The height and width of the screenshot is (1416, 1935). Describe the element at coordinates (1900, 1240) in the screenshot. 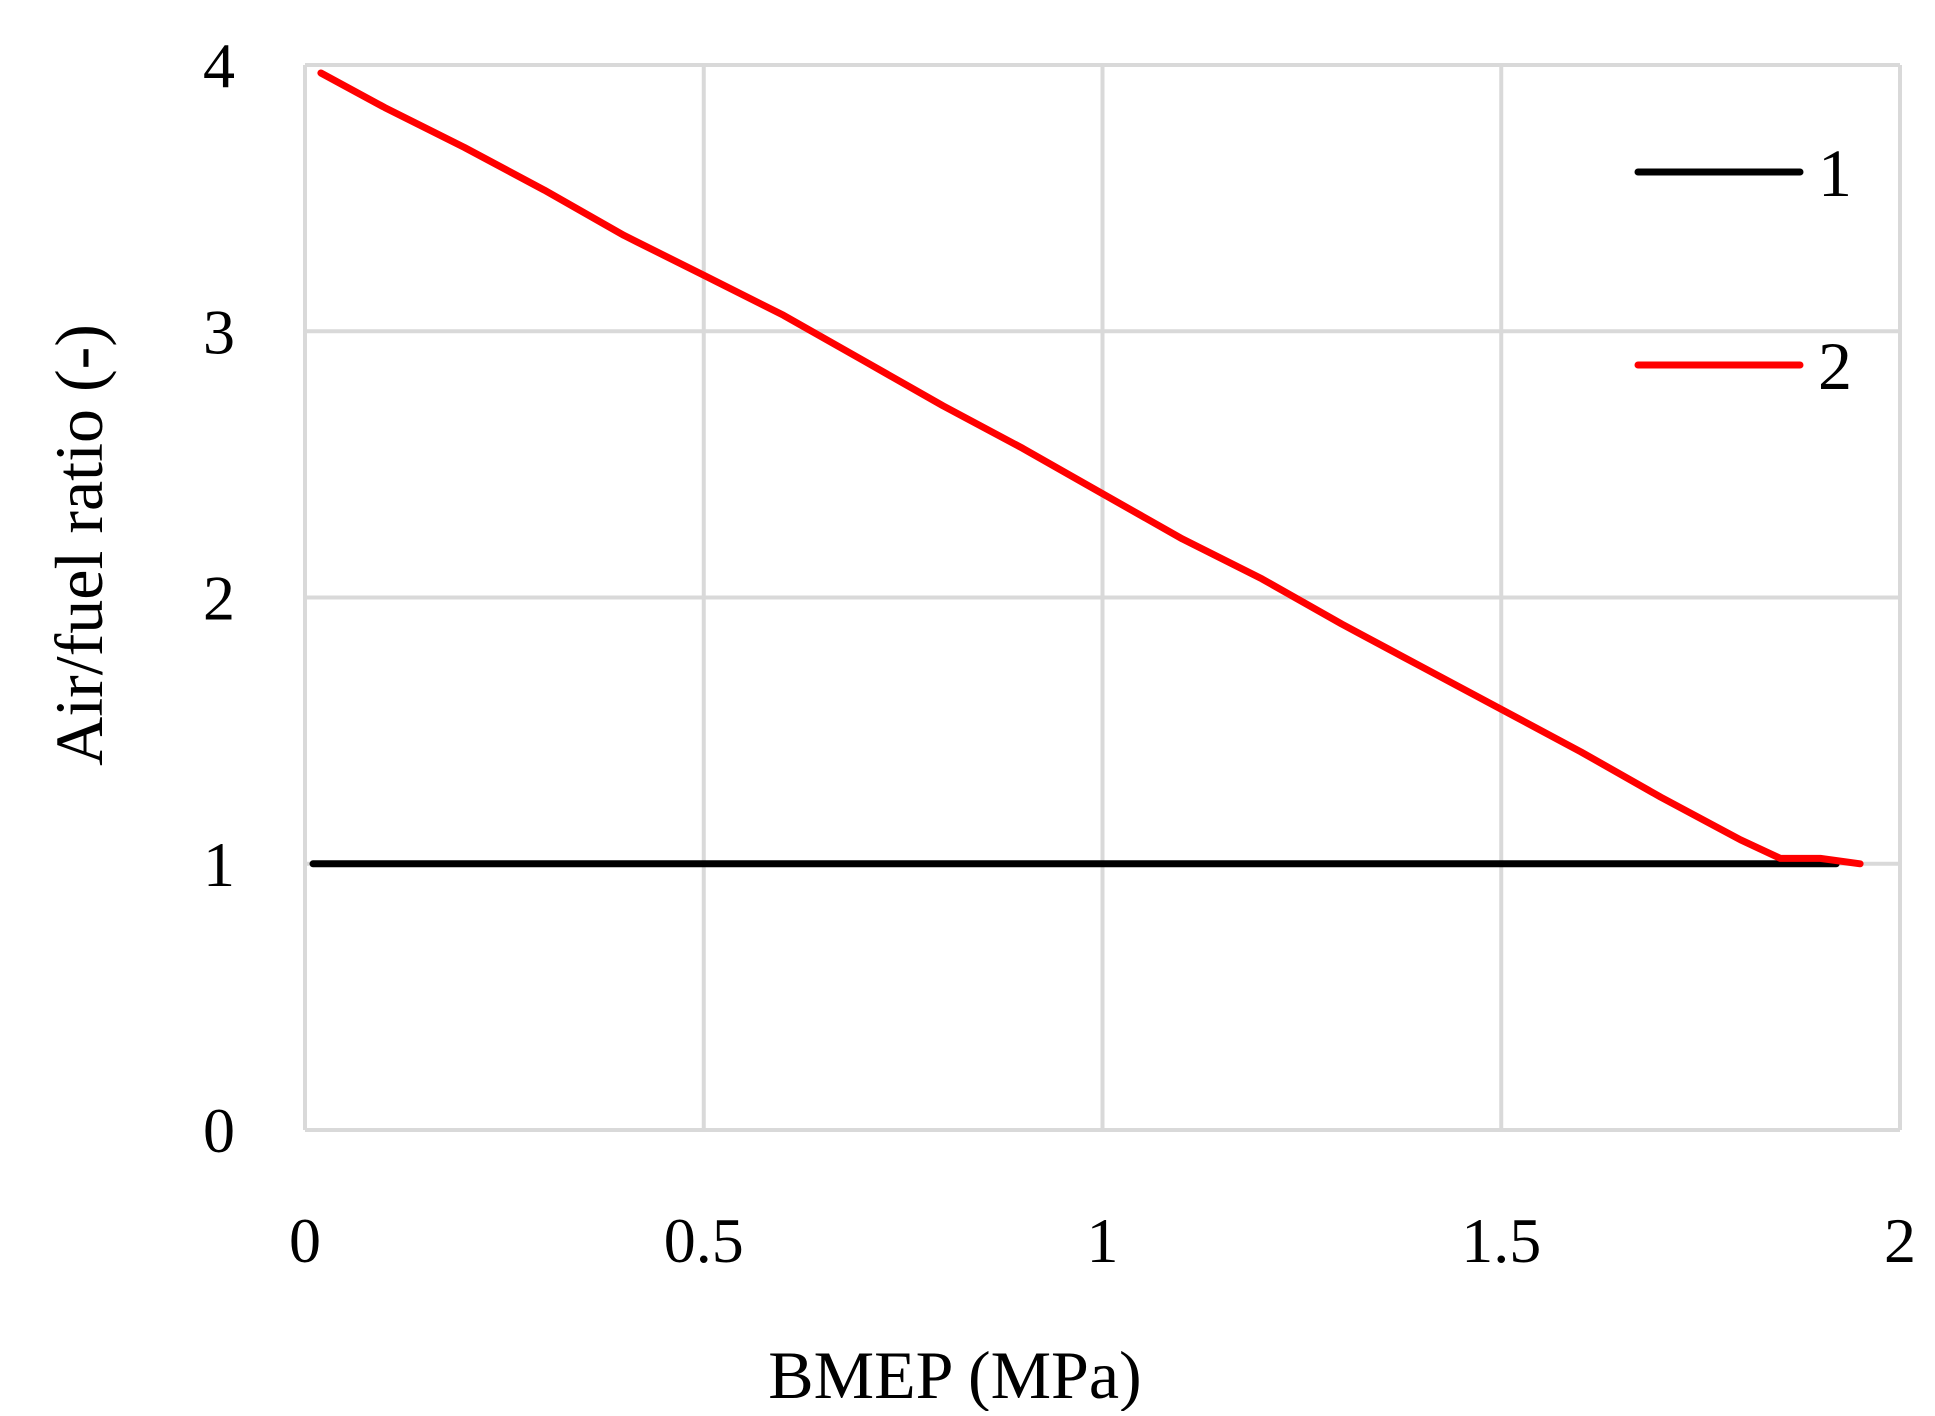

I see `x-tick-label: 2` at that location.